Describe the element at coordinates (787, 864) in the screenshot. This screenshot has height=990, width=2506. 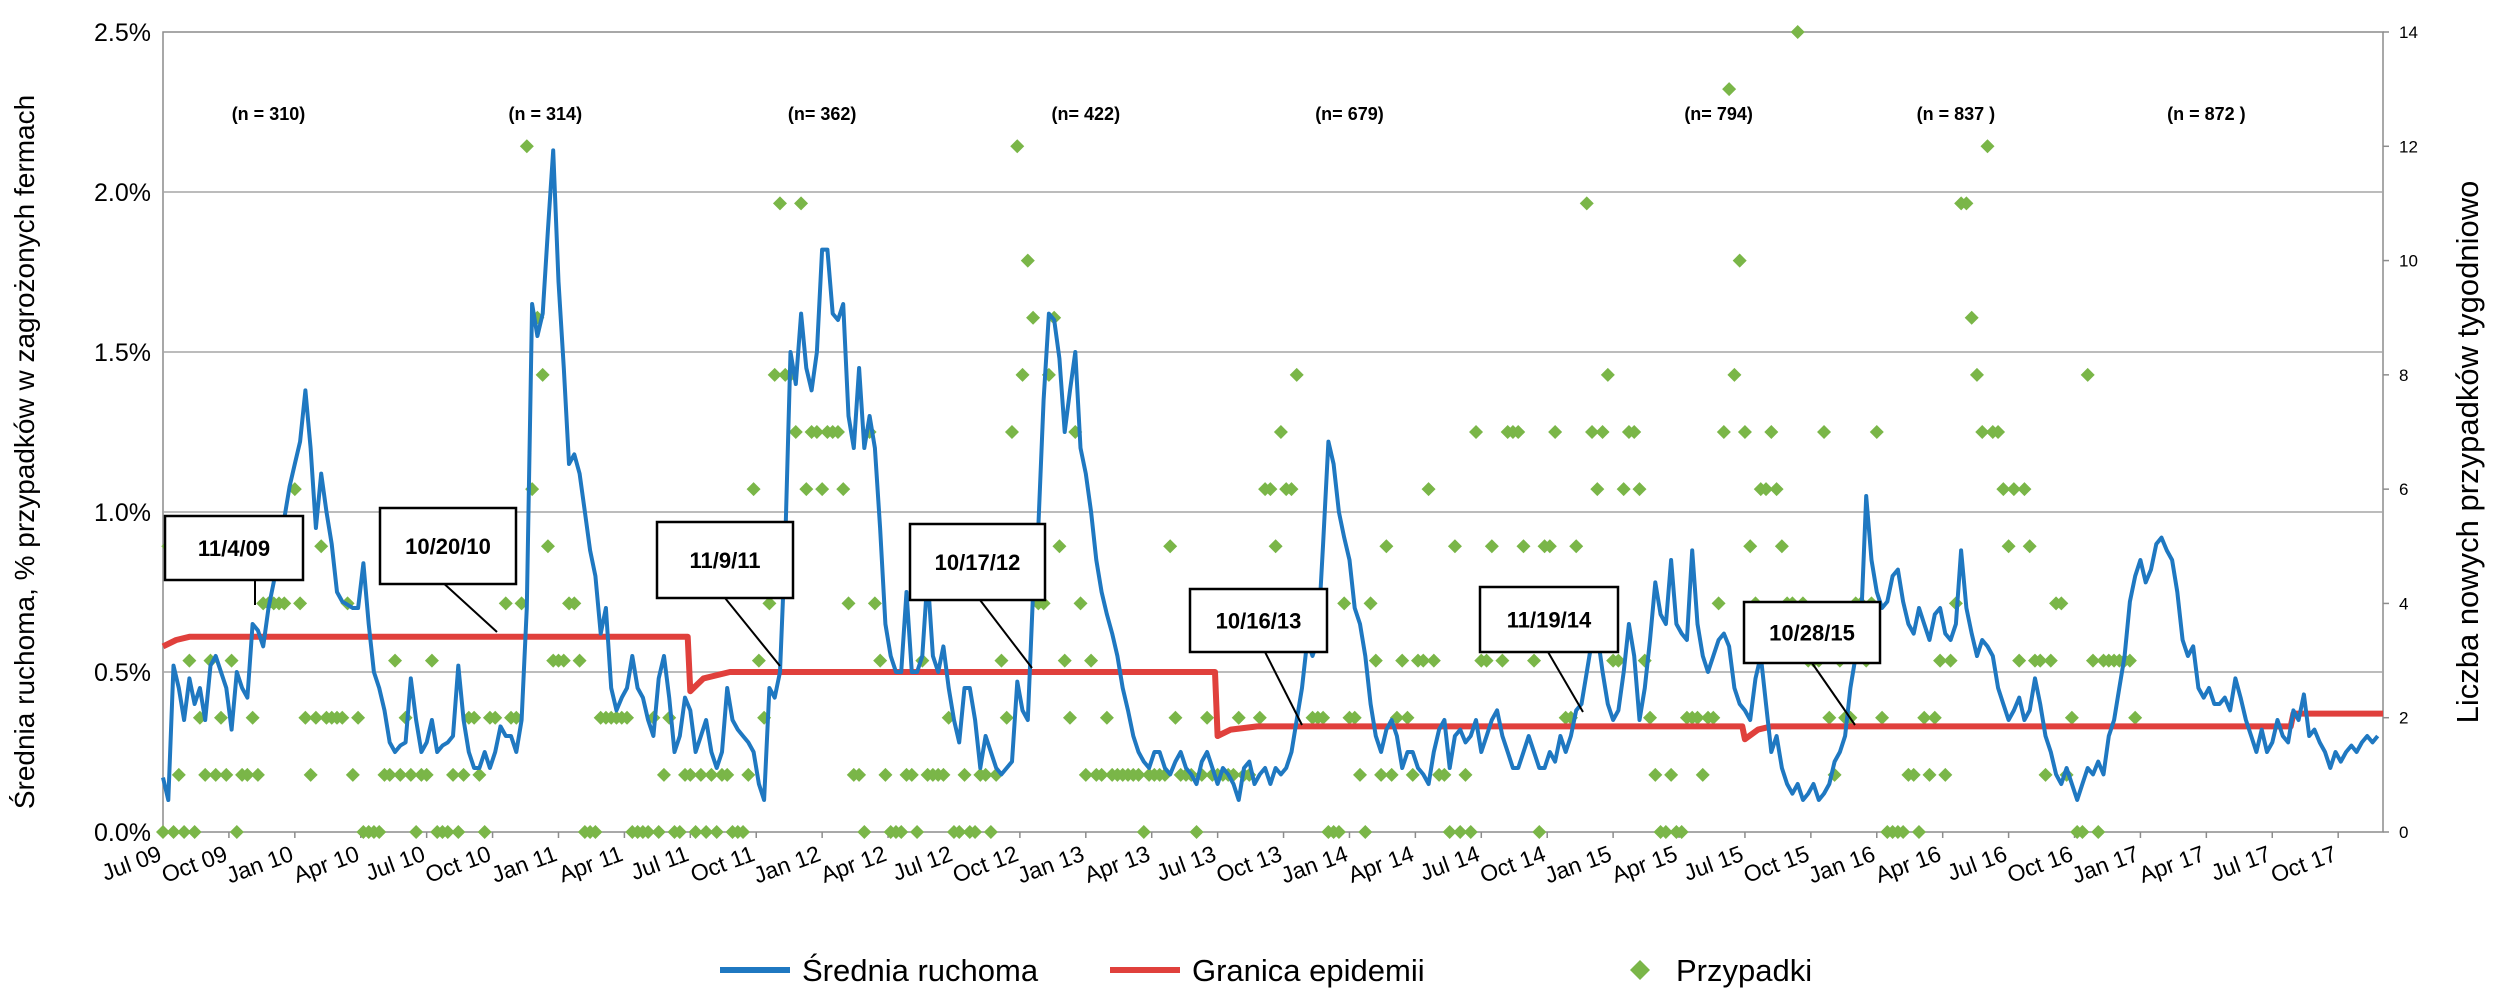
I see `x-tick-label: Jan 12` at that location.